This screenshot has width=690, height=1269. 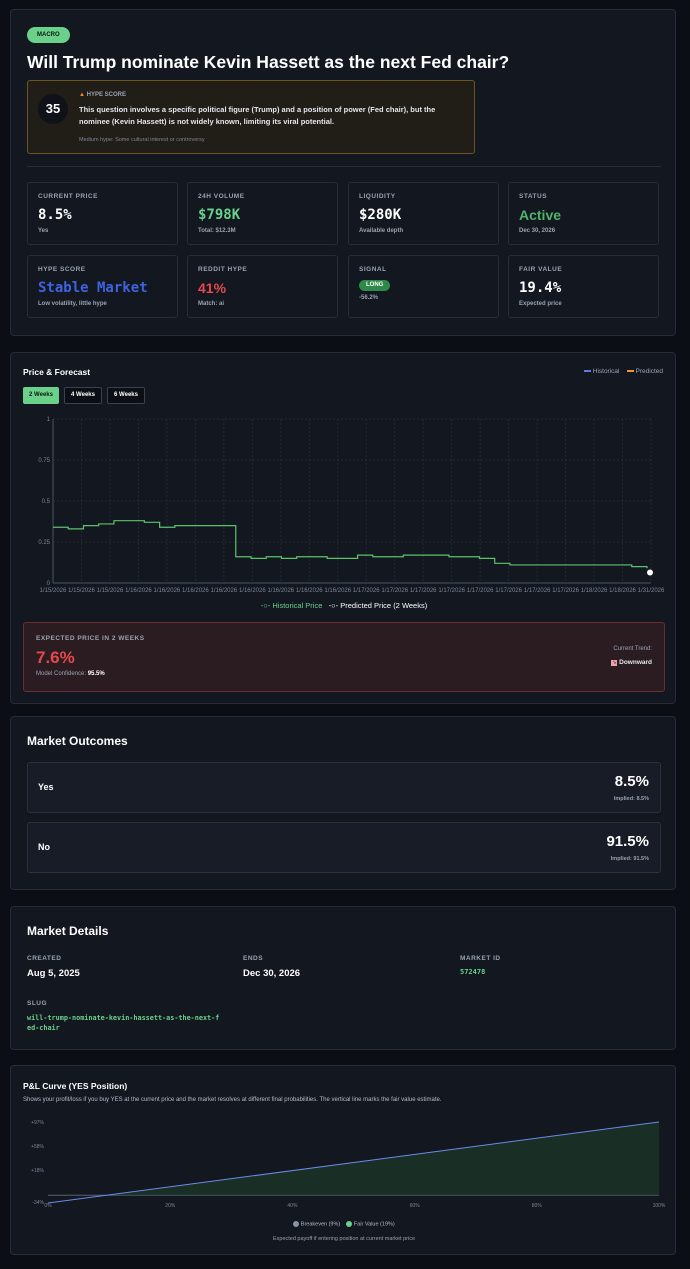 I want to click on hype-label: HYPE SCORE, so click(x=106, y=95).